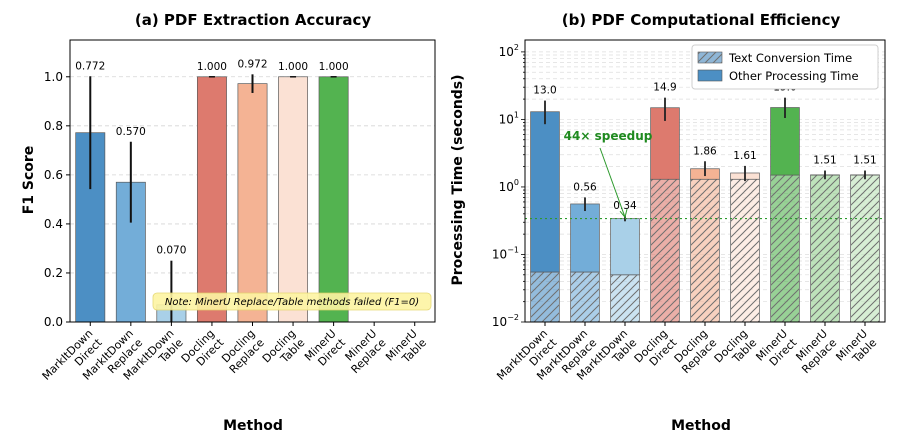 This screenshot has height=446, width=897. What do you see at coordinates (608, 136) in the screenshot?
I see `speedup-annotation-text: 44× speedup` at bounding box center [608, 136].